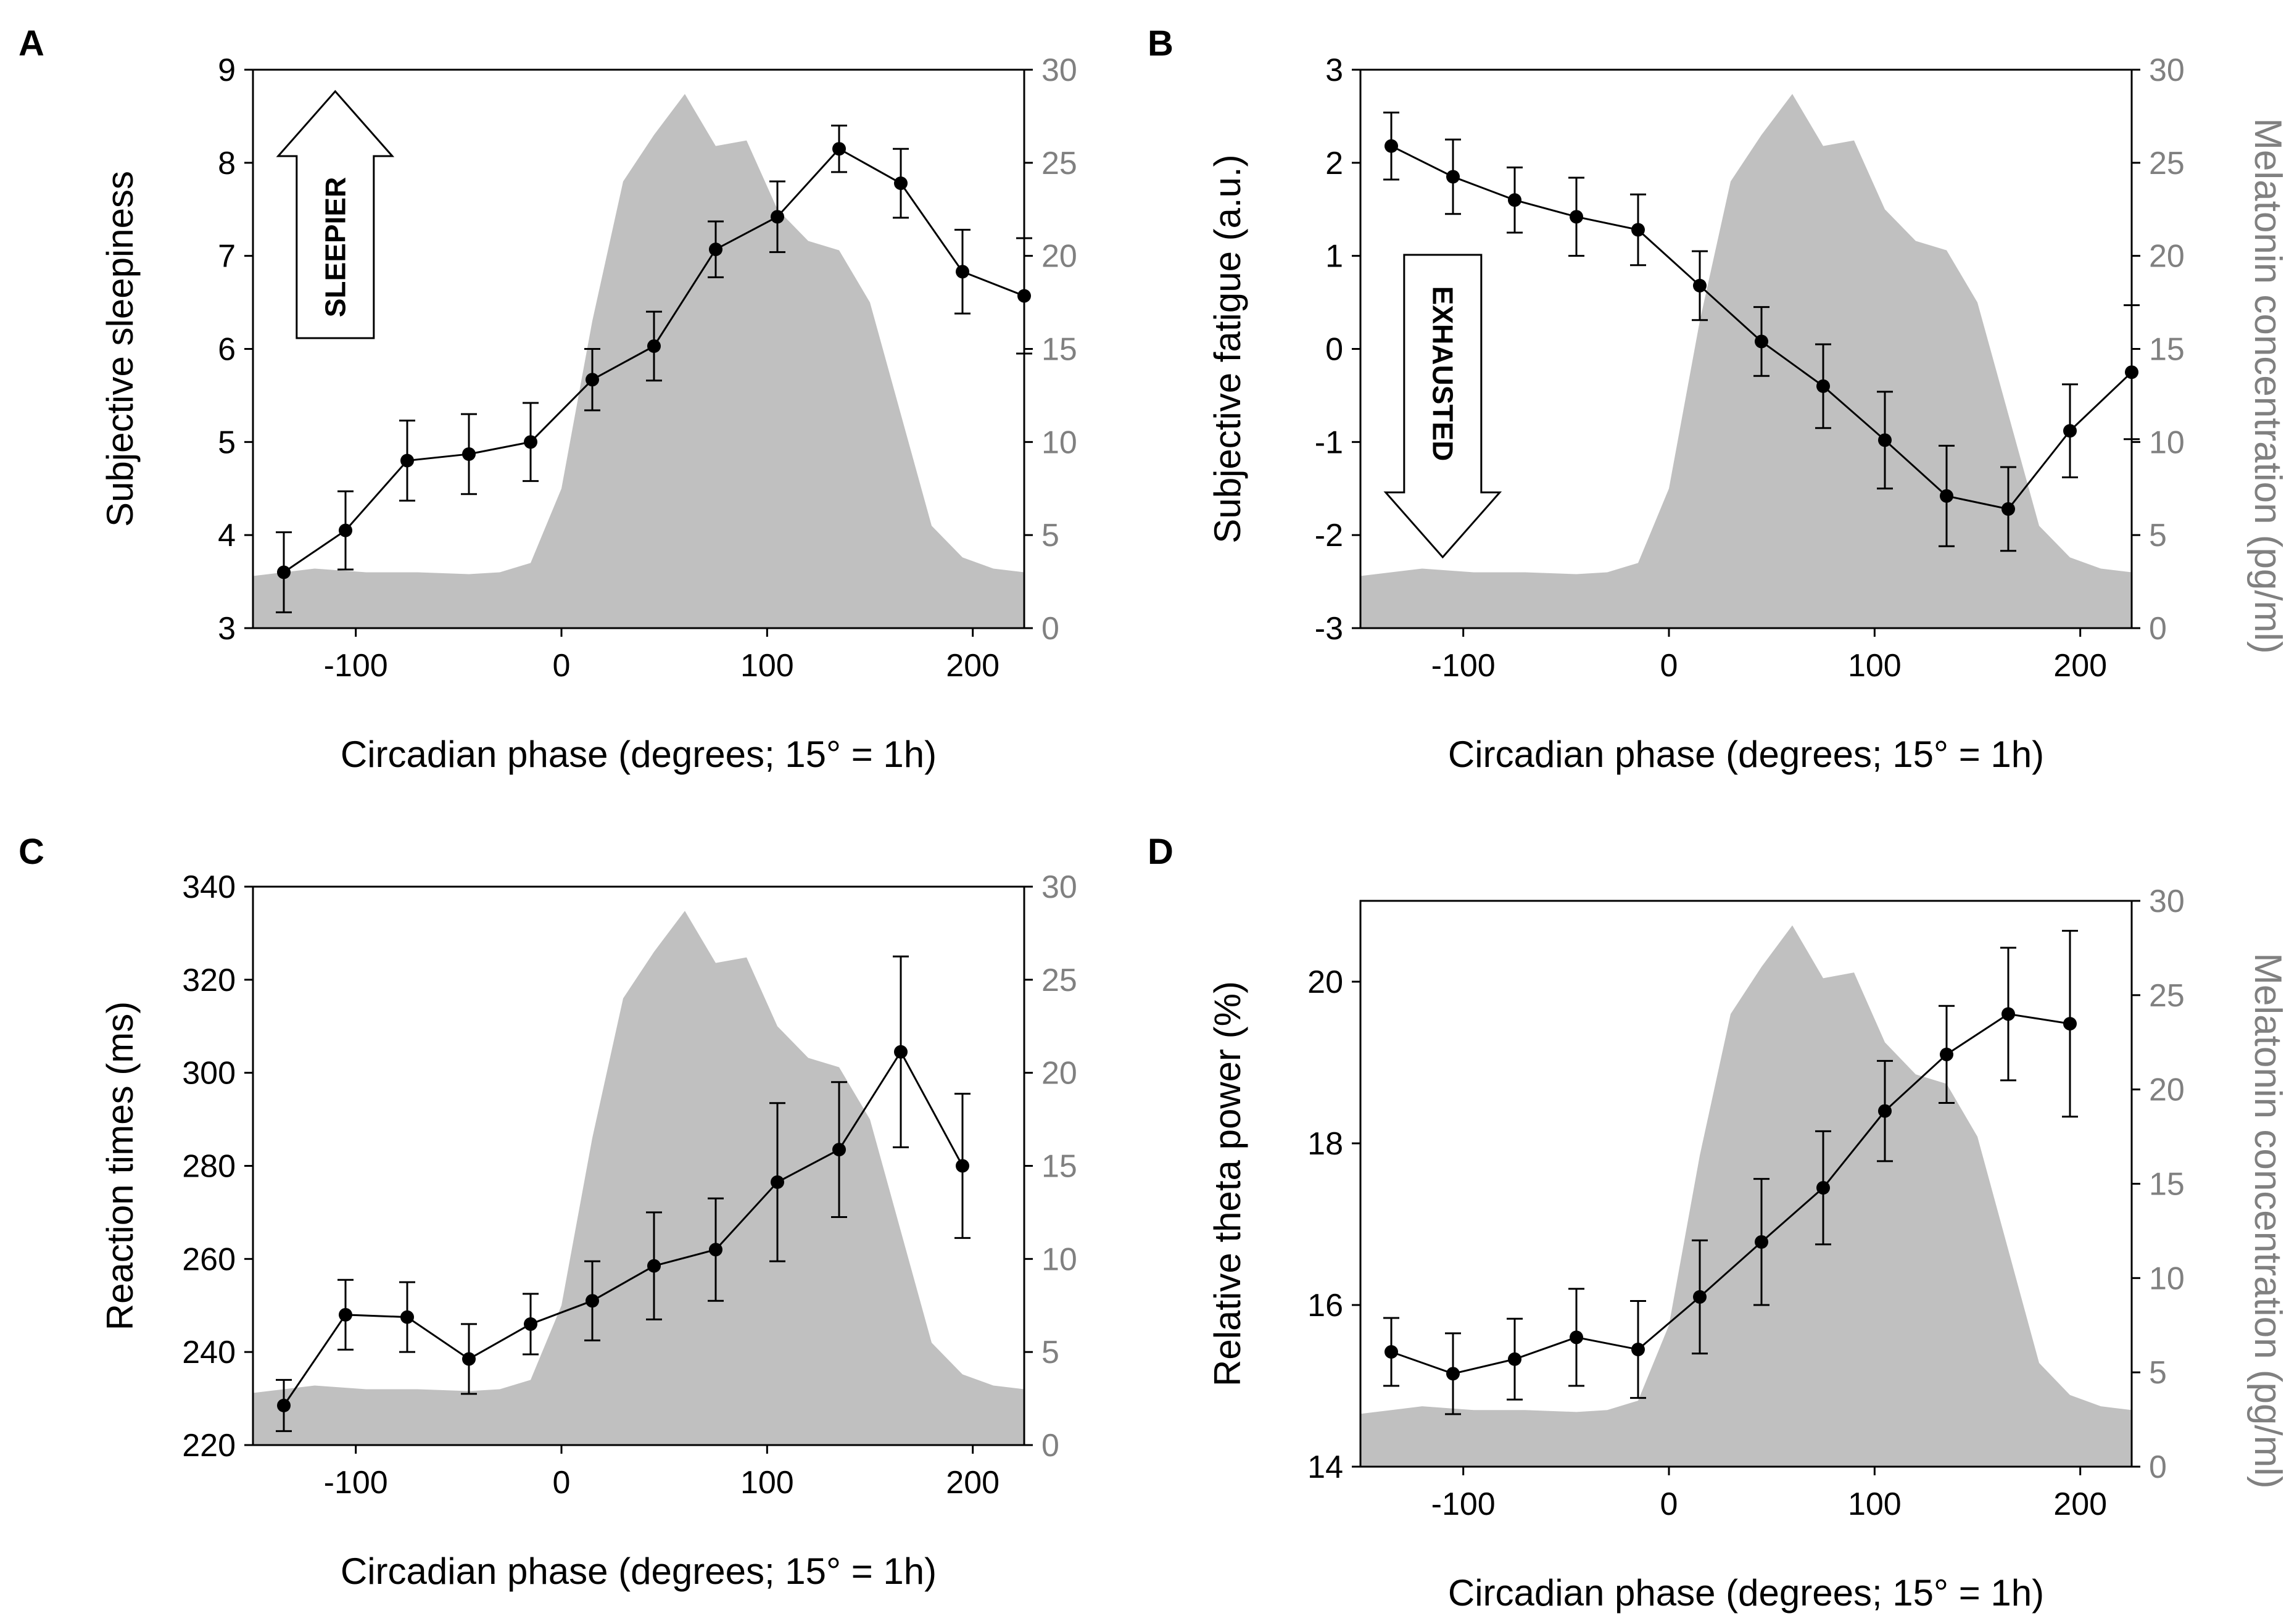 This screenshot has width=2289, height=1624. Describe the element at coordinates (1325, 1306) in the screenshot. I see `left-y-tick-label: 16` at that location.